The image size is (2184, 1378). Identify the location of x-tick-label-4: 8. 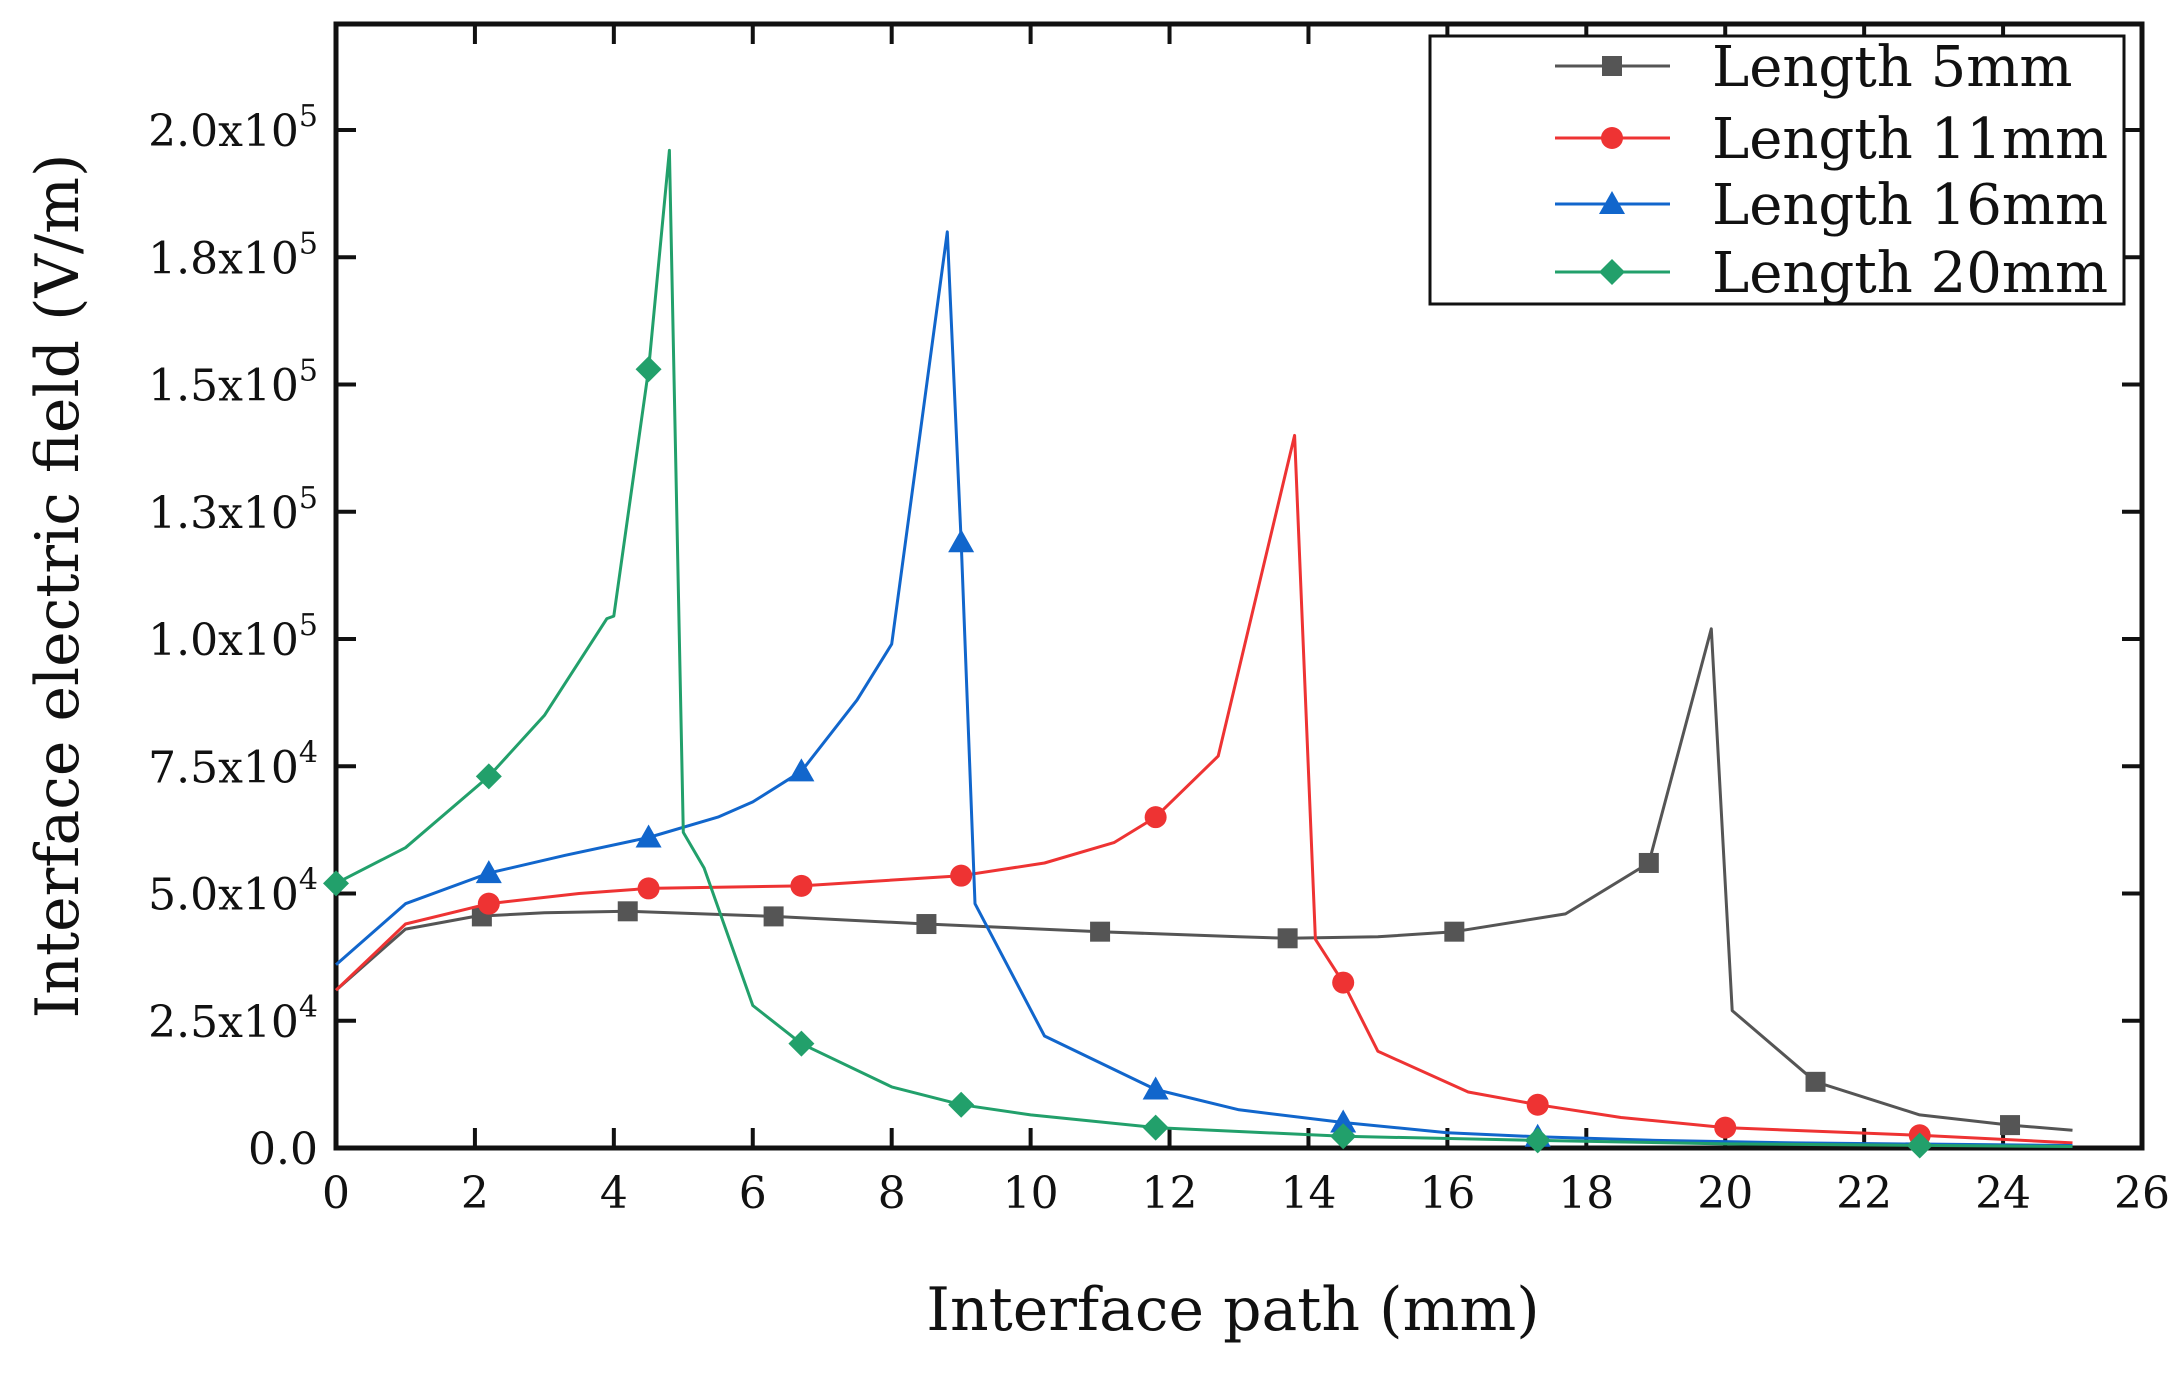
(892, 1193).